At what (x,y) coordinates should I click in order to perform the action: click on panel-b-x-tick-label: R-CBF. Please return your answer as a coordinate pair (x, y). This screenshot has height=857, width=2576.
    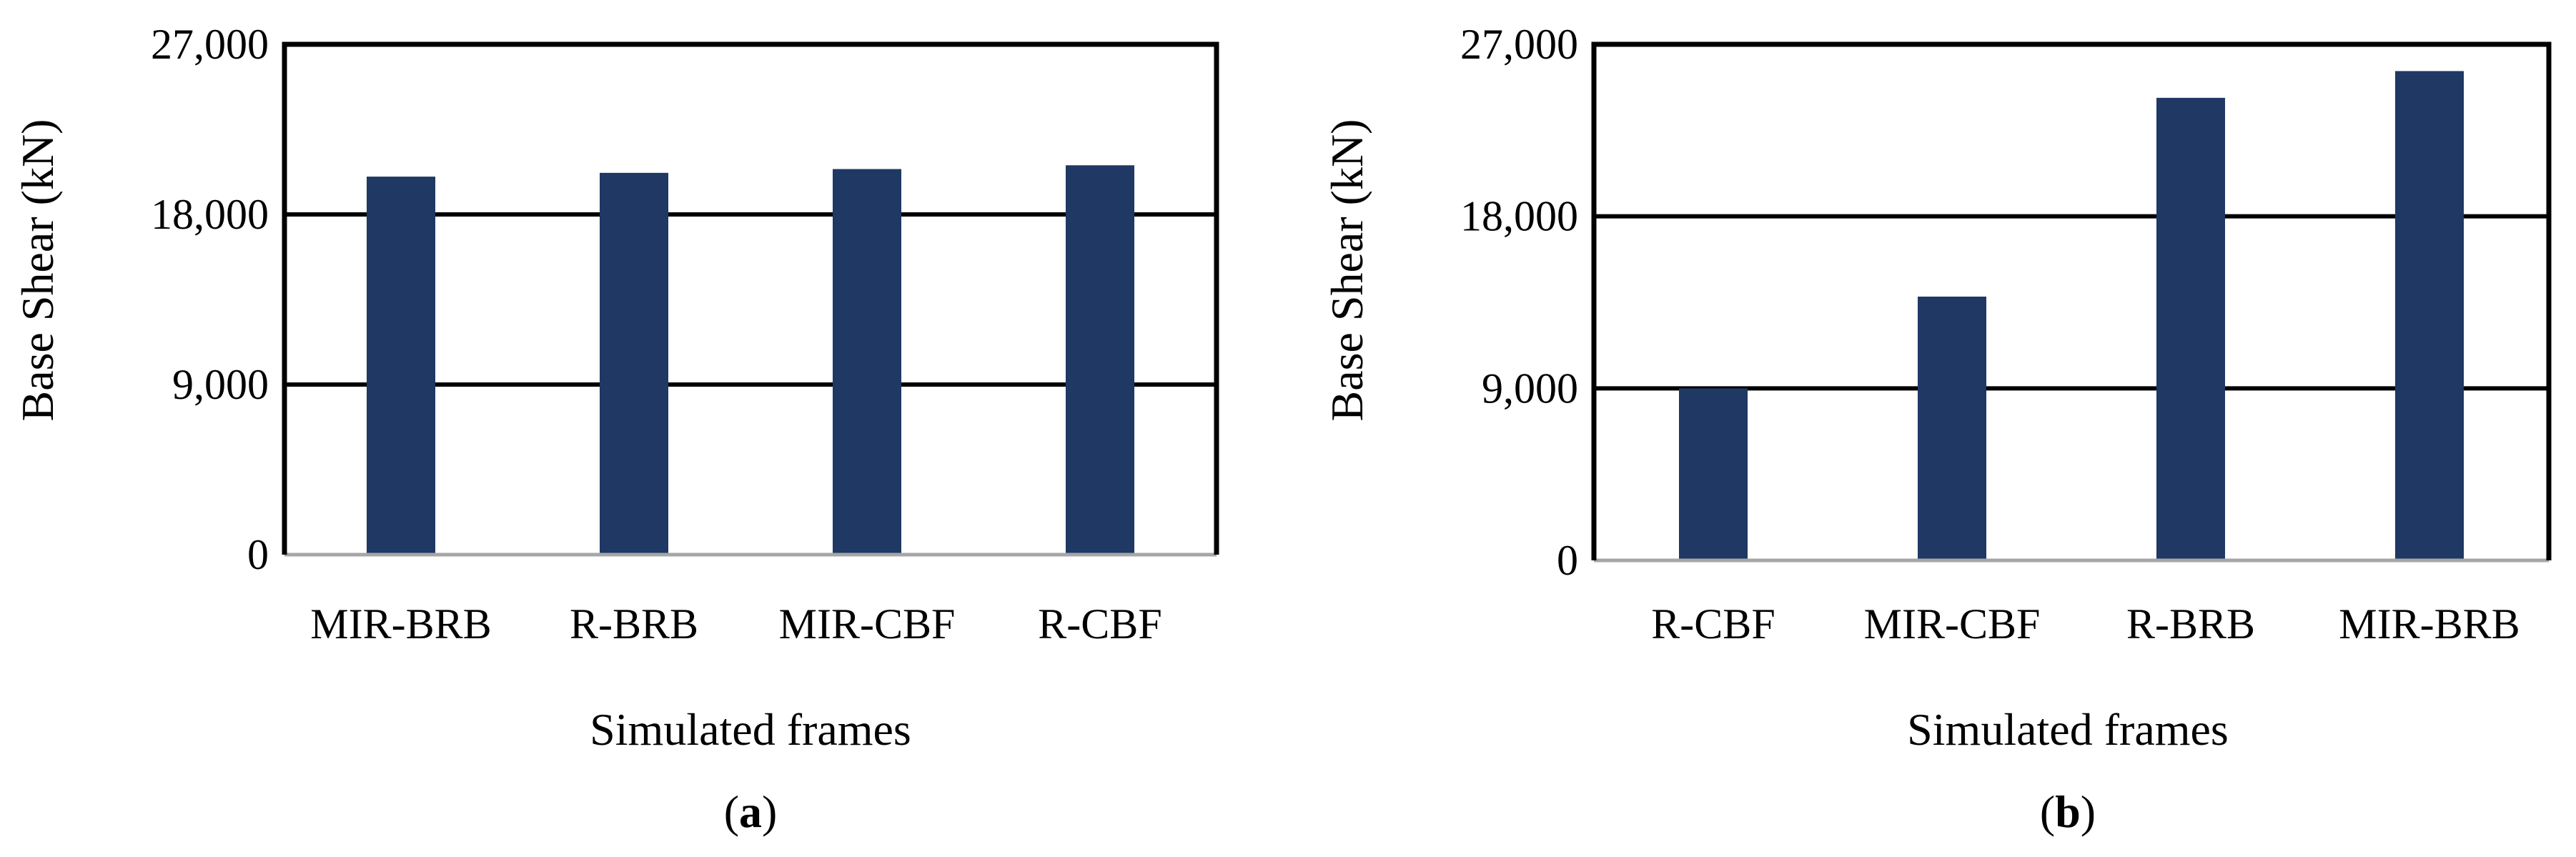
    Looking at the image, I should click on (1713, 624).